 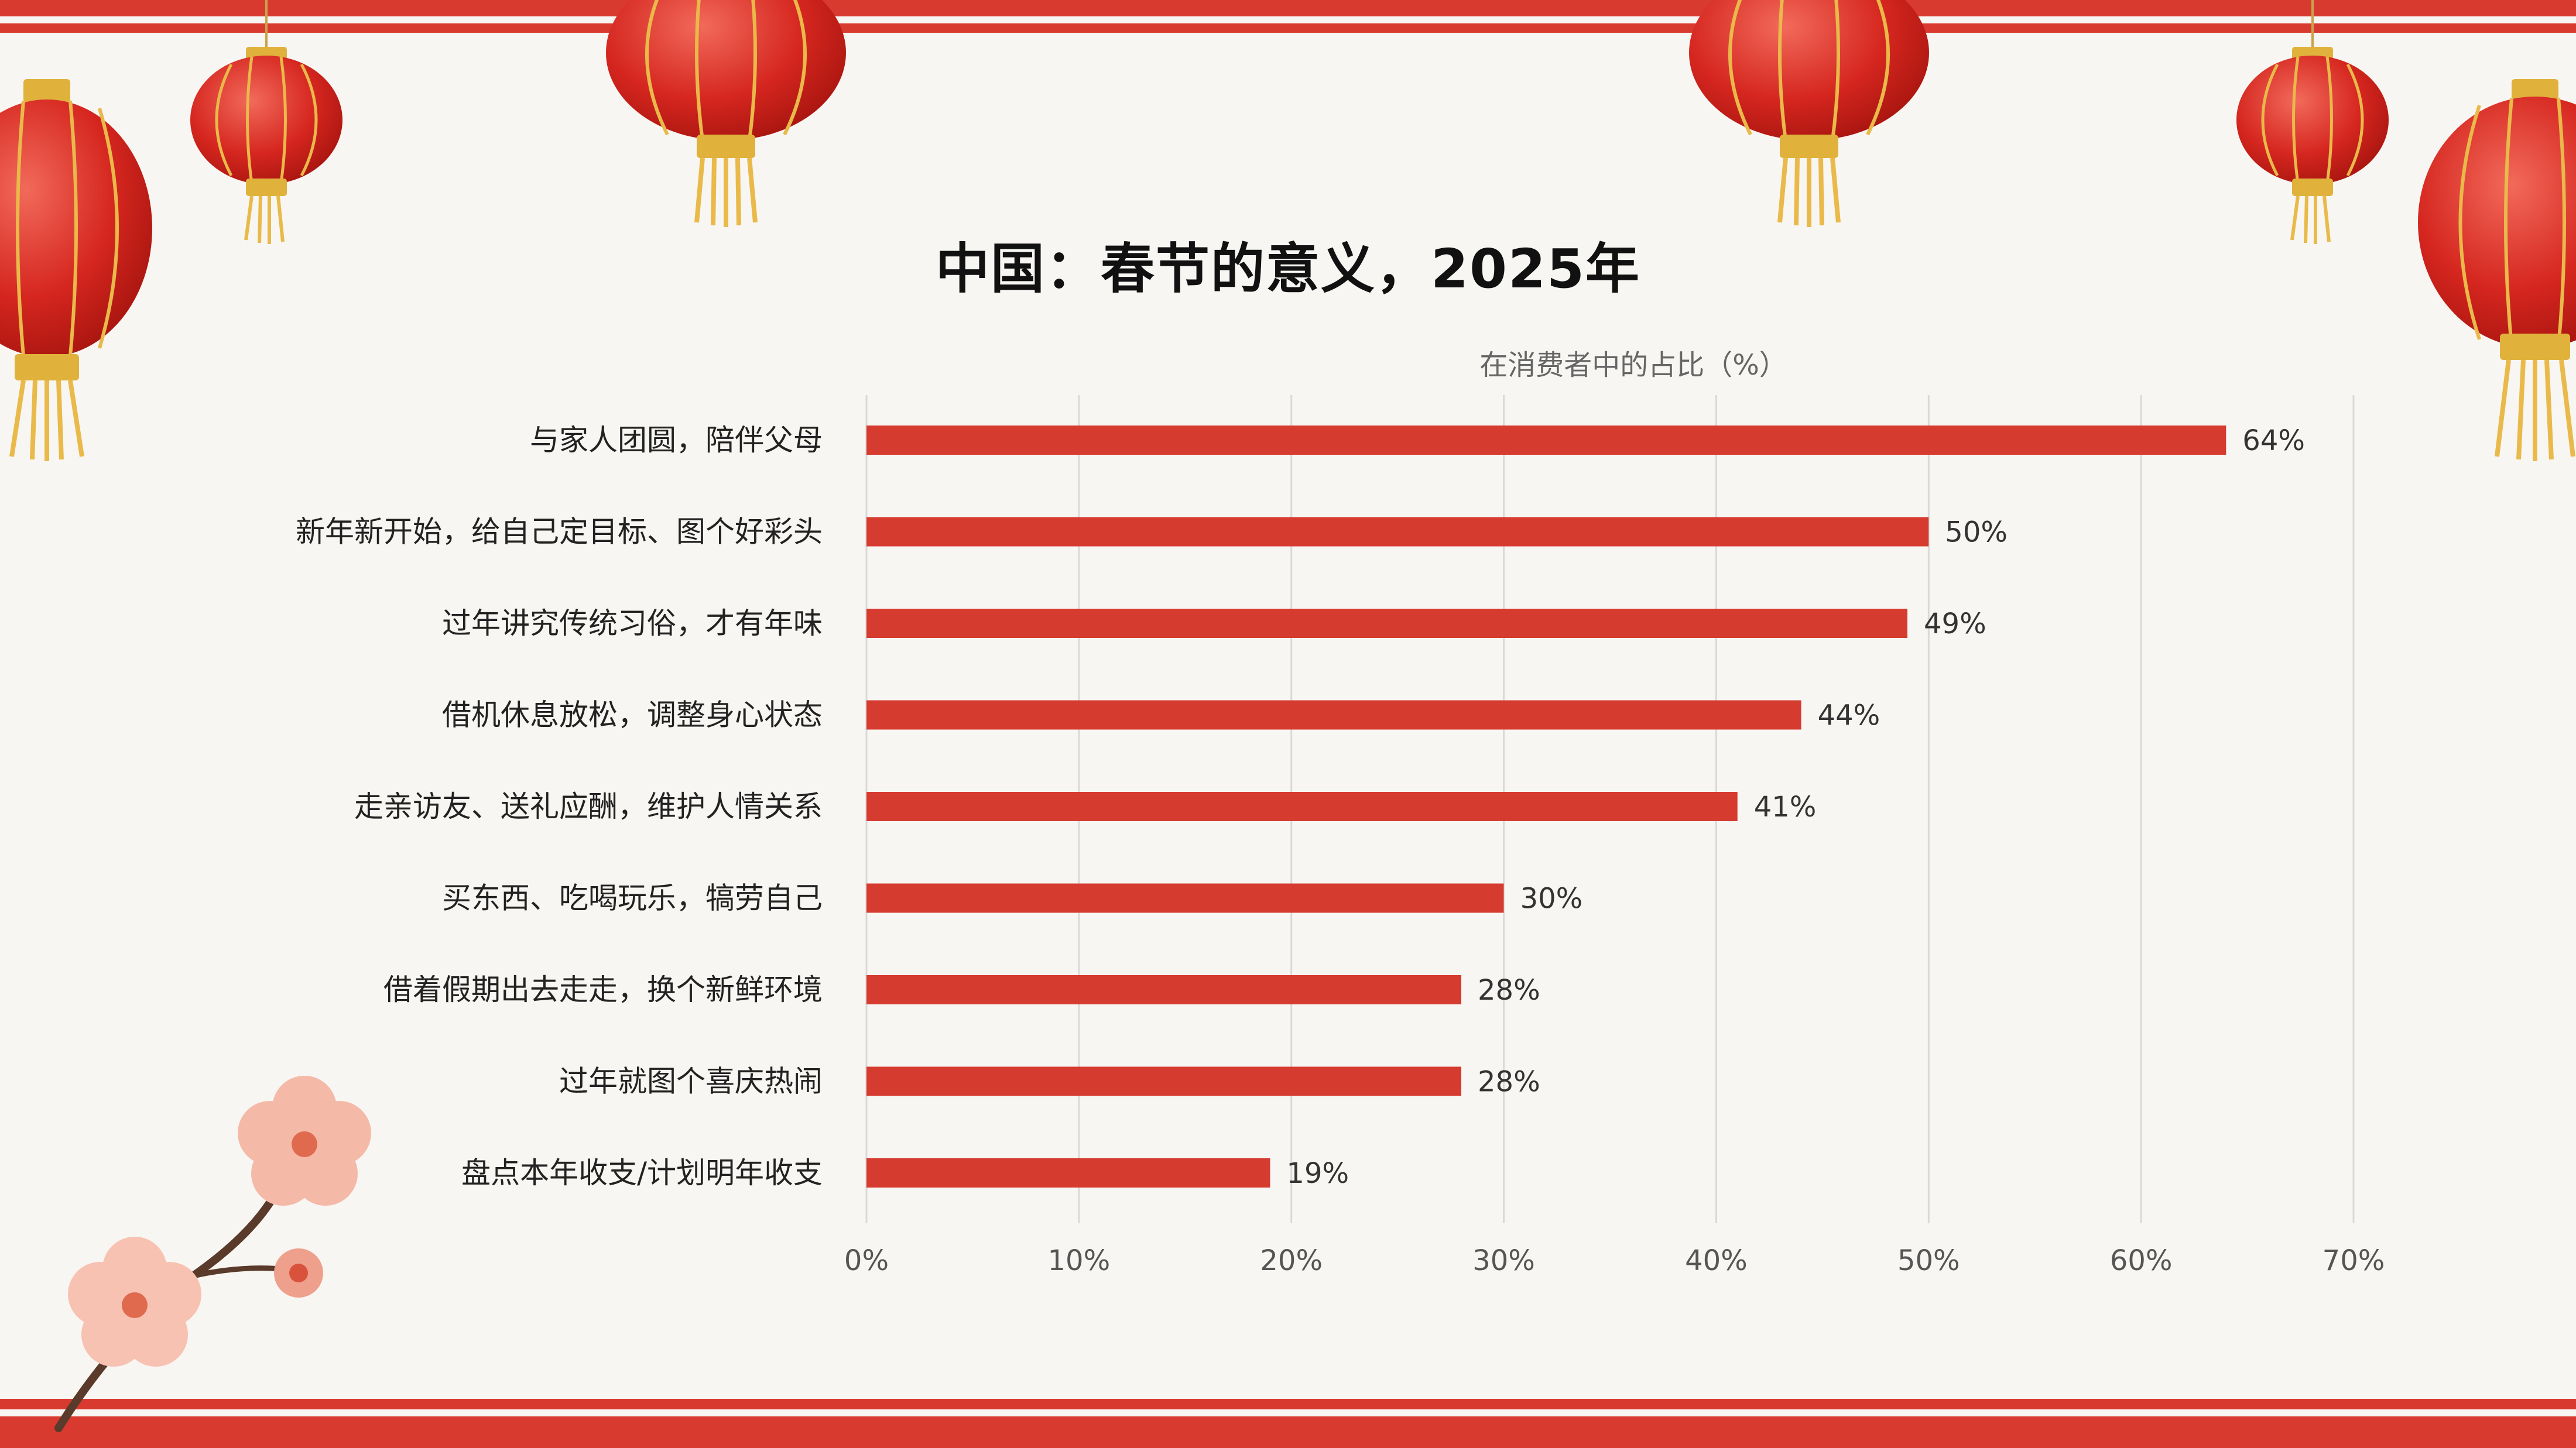 I want to click on category-label: 走亲访友、送礼应酬，维护人情关系, so click(x=588, y=807).